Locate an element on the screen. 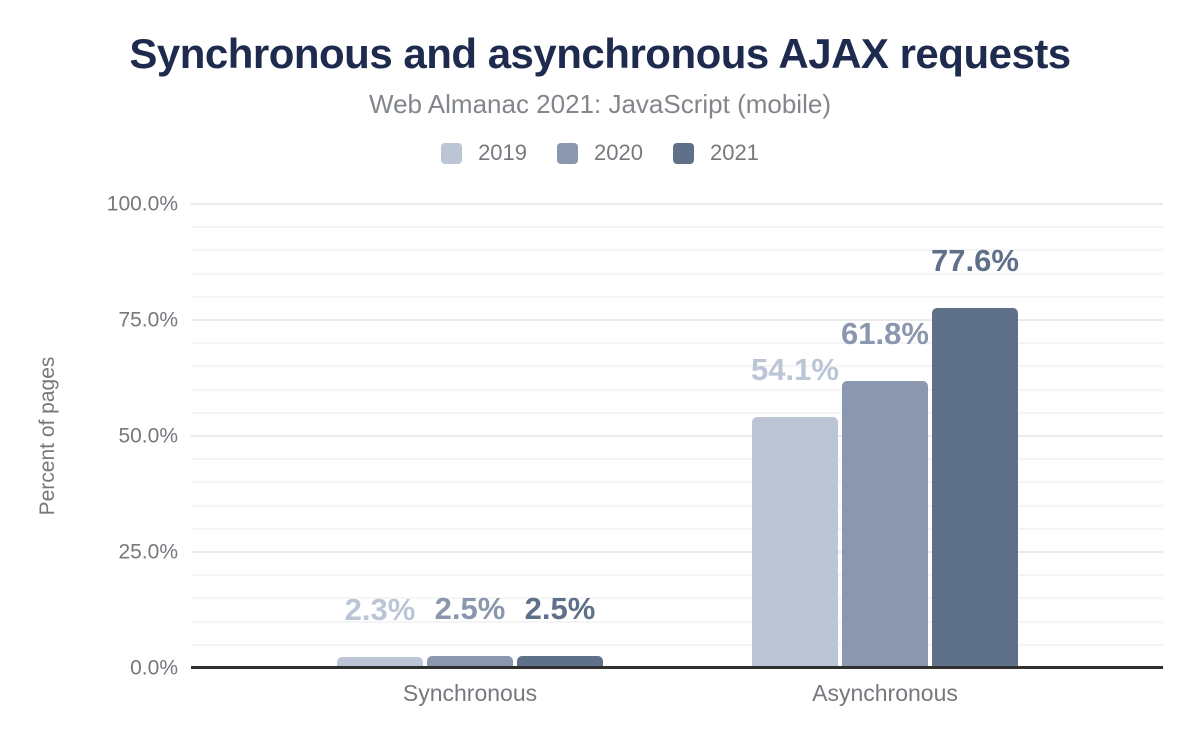 The height and width of the screenshot is (742, 1200). chart-subtitle: Web Almanac 2021: JavaScript (mobile) is located at coordinates (600, 104).